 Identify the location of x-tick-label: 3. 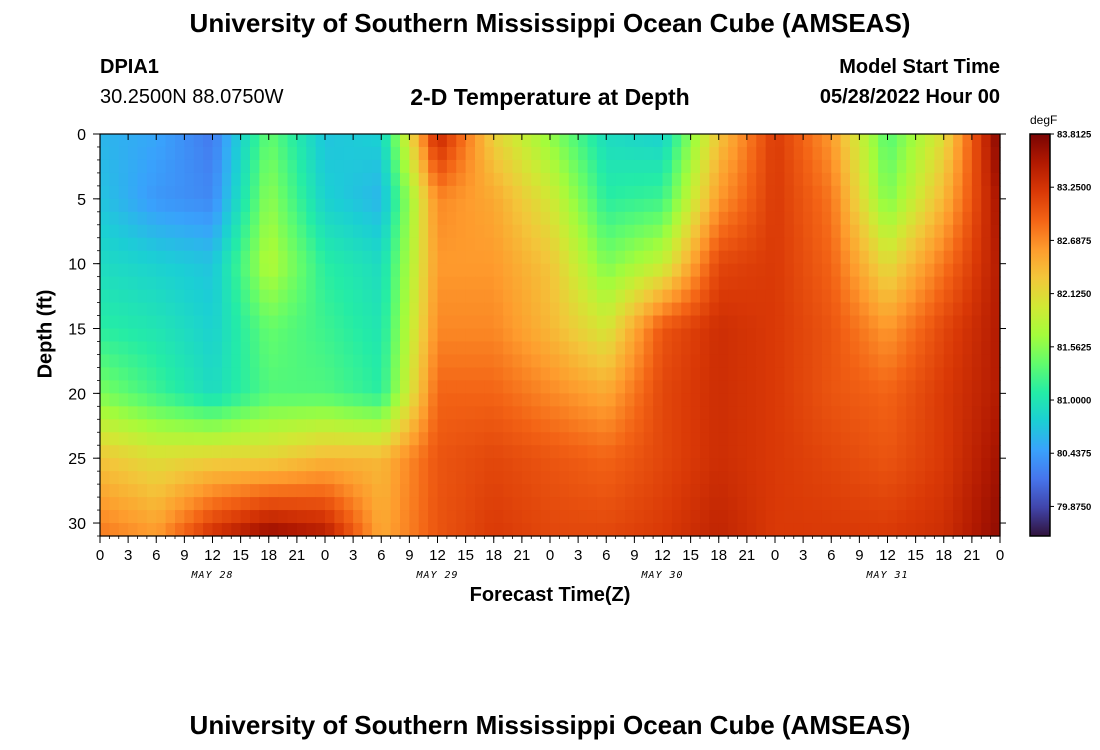
(353, 555).